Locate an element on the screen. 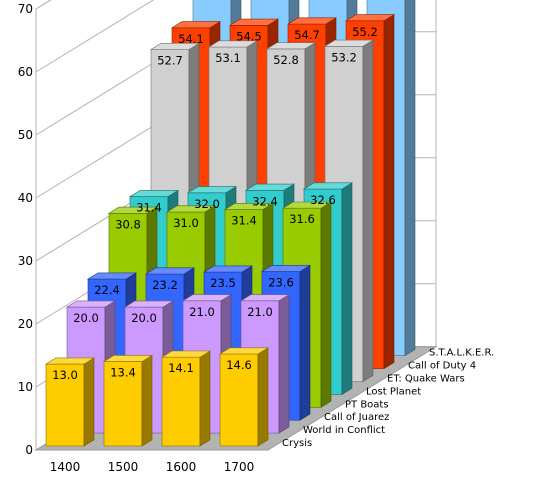 The height and width of the screenshot is (500, 540). data-label: 23.2 is located at coordinates (165, 285).